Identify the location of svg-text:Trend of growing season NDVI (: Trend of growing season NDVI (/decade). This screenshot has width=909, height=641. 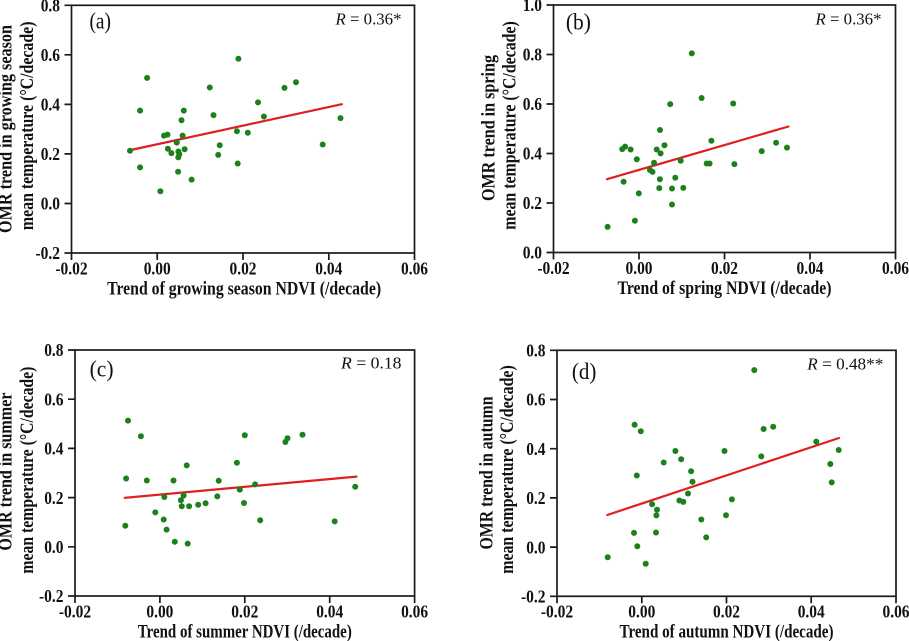
(244, 289).